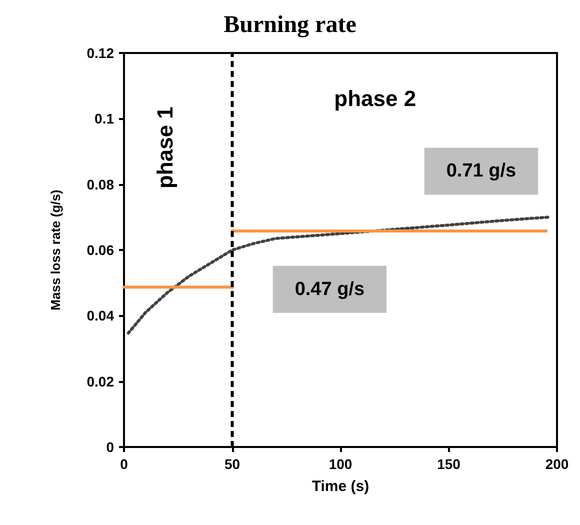 This screenshot has width=580, height=525. Describe the element at coordinates (232, 464) in the screenshot. I see `x-tick-label: 50` at that location.